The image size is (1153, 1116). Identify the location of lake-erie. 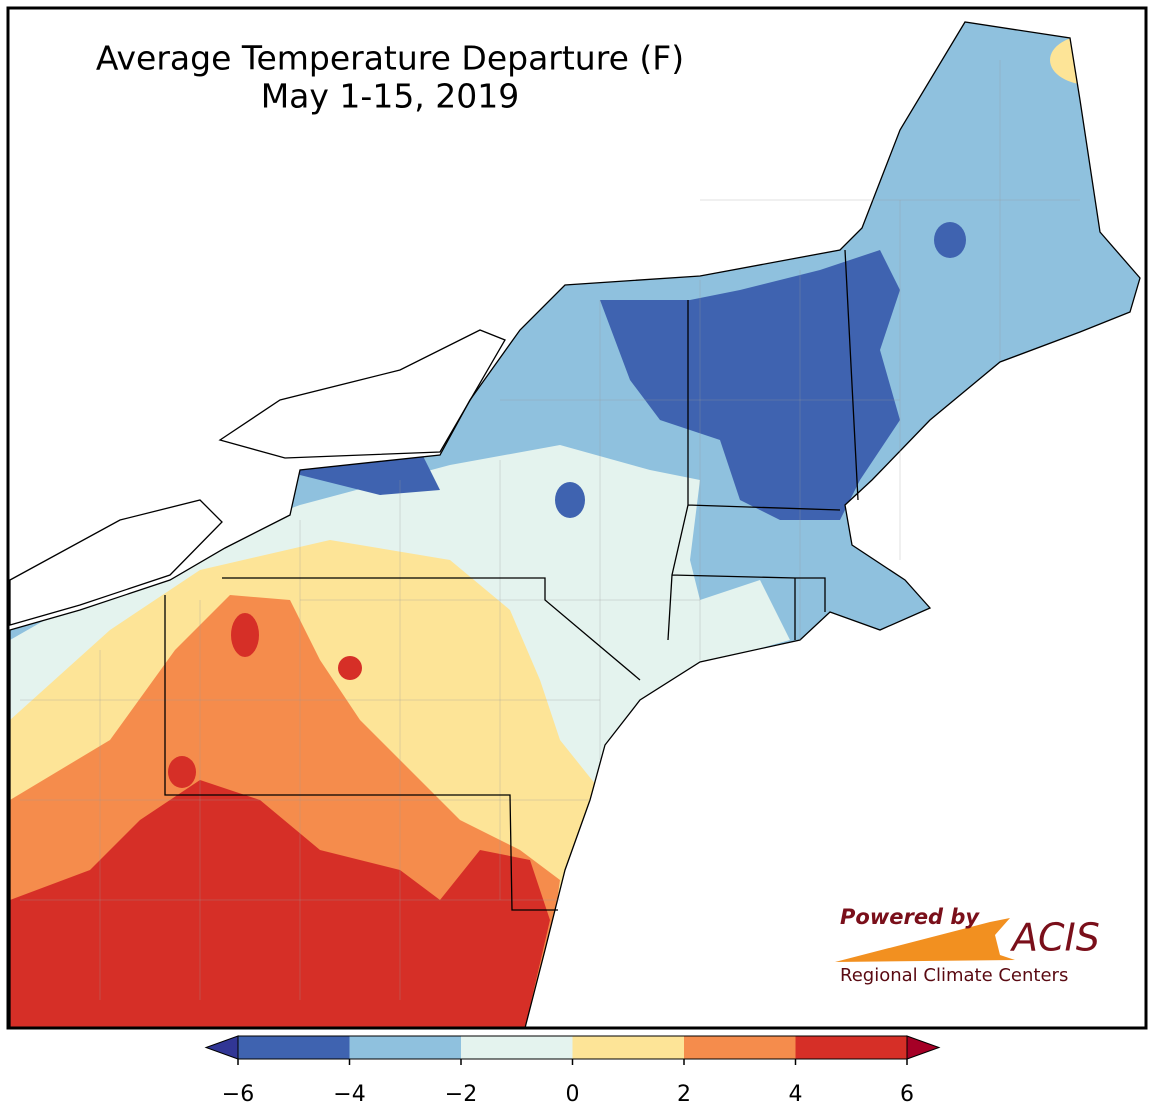
(116, 562).